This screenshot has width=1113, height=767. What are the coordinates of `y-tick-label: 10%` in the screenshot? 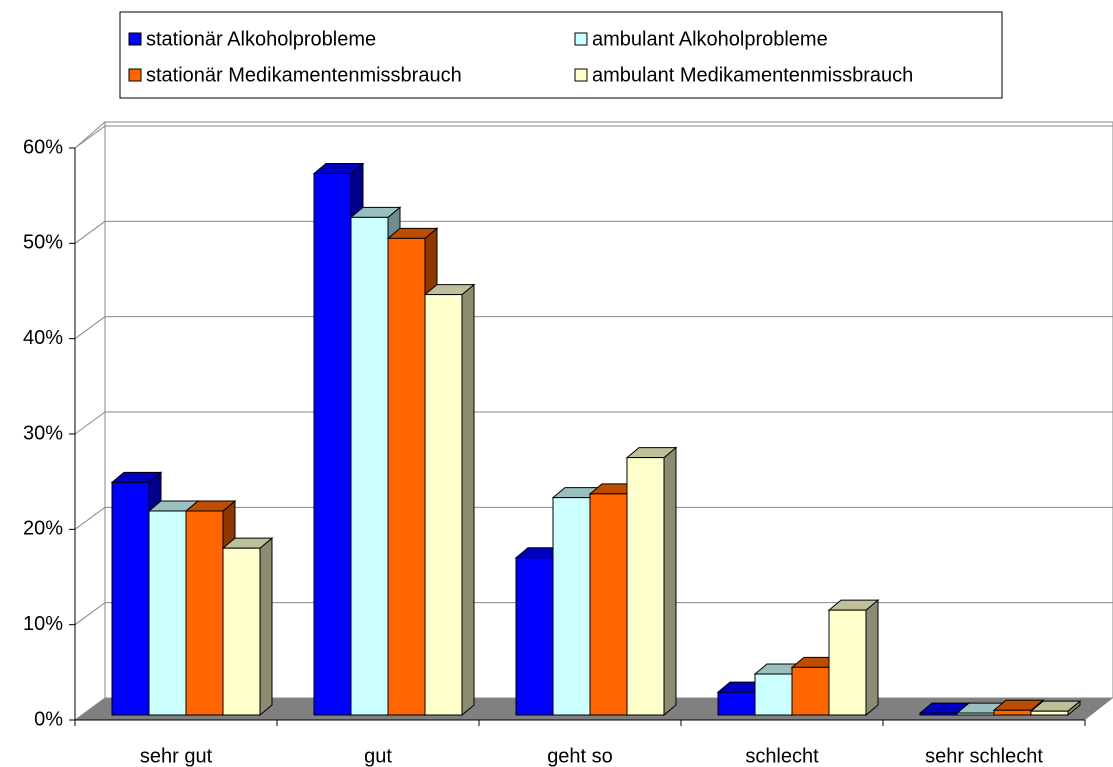 It's located at (43, 624).